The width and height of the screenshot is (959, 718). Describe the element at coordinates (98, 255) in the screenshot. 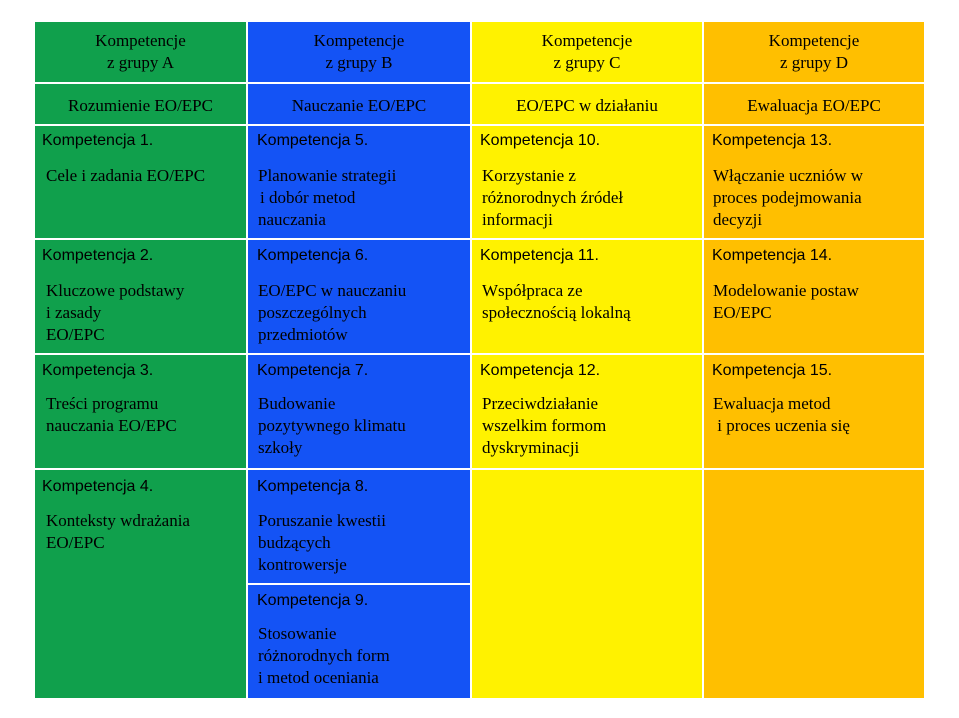

I see `competence-number: Kompetencja 2.` at that location.